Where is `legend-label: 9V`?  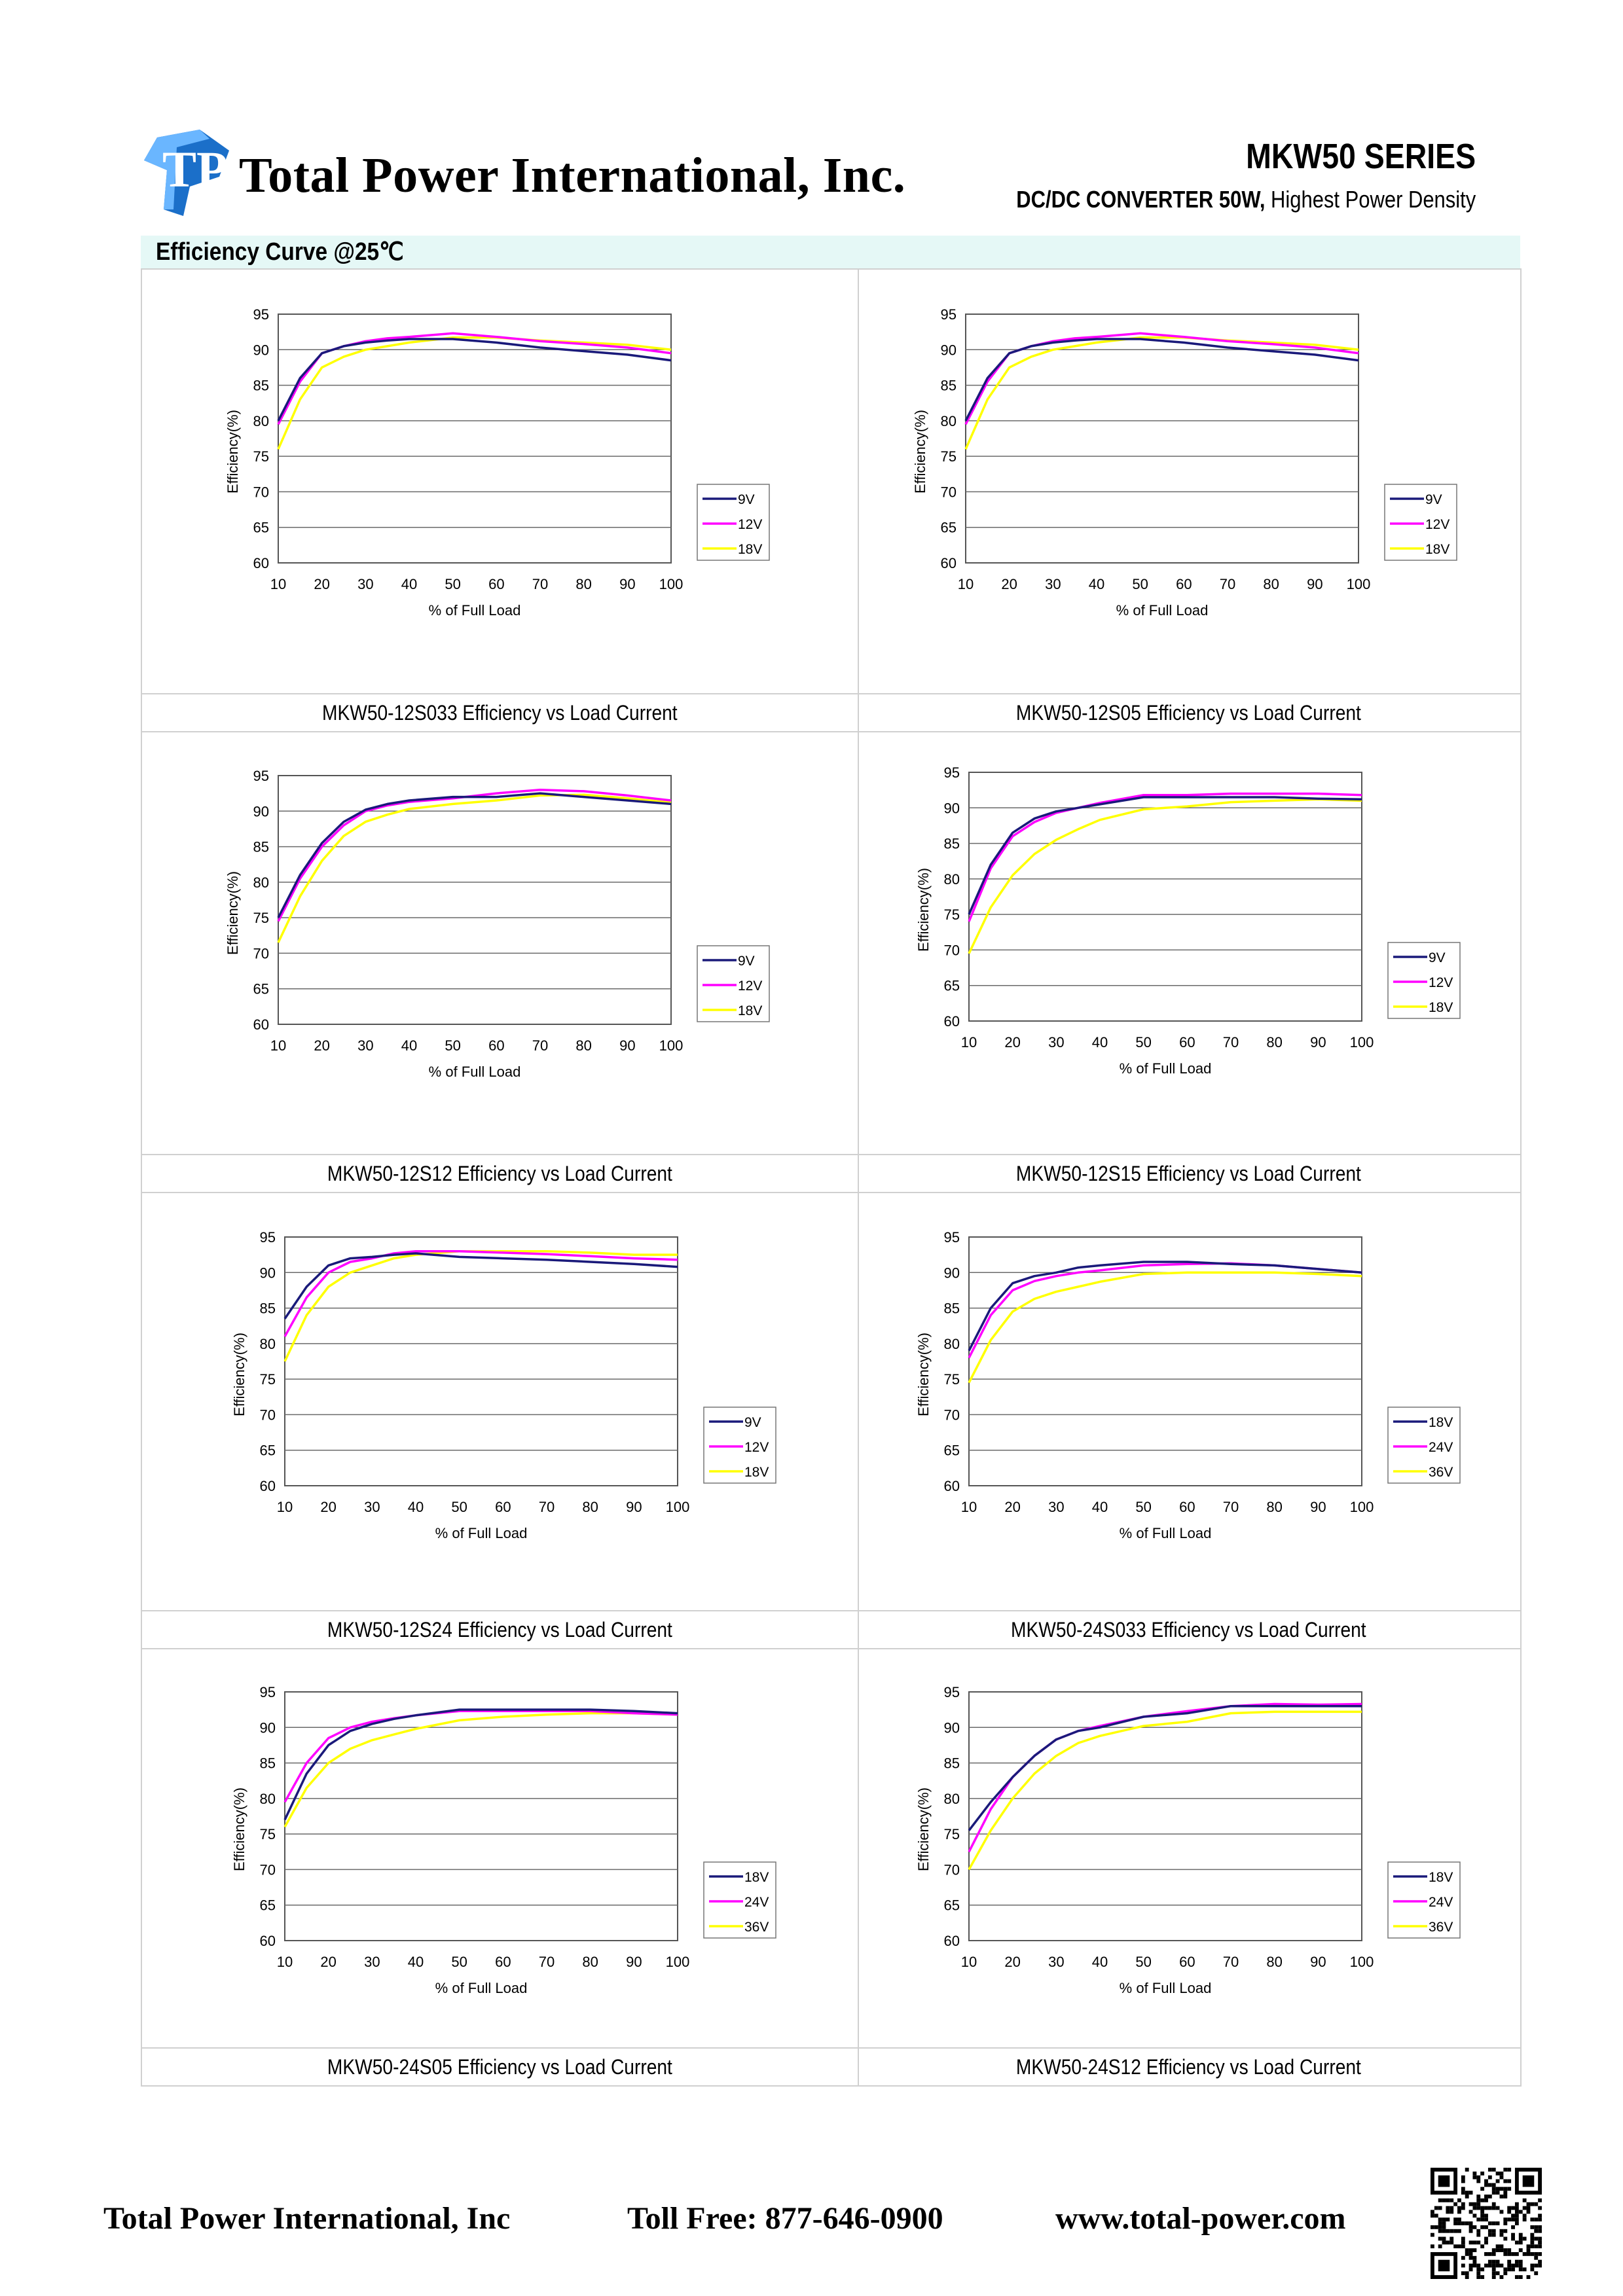 legend-label: 9V is located at coordinates (746, 961).